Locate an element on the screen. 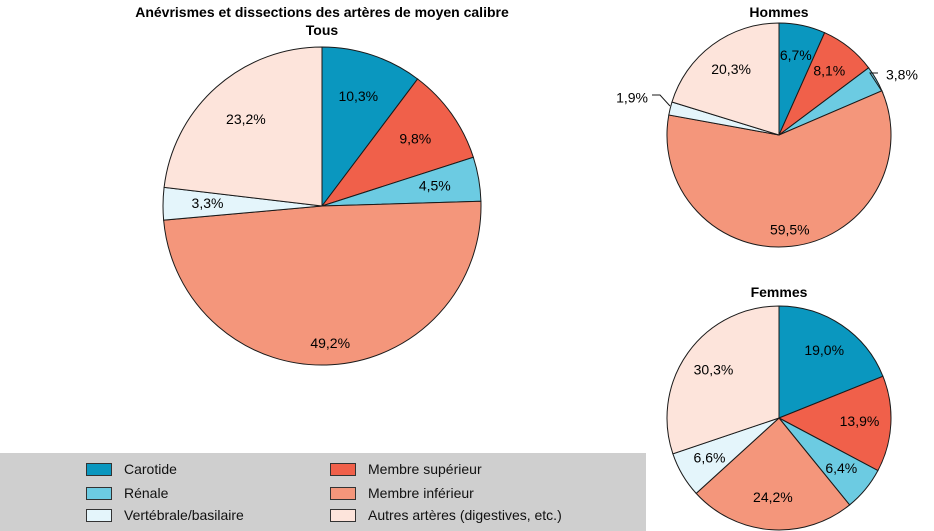 This screenshot has height=531, width=934. label-hommes-autres: 20,3% is located at coordinates (731, 69).